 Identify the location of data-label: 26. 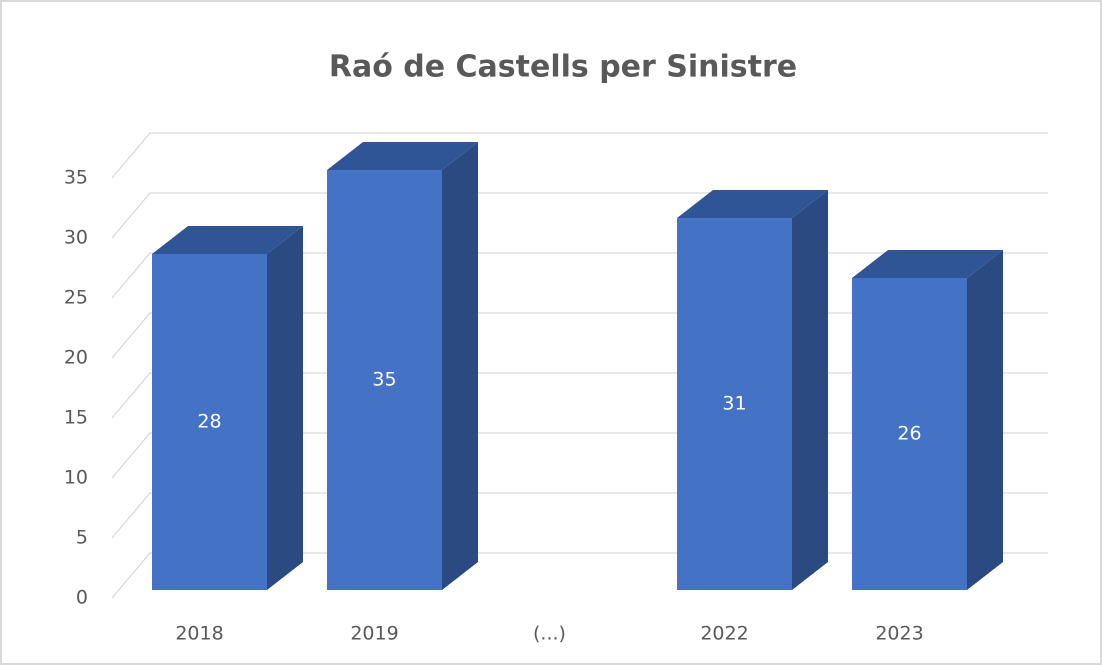
(909, 434).